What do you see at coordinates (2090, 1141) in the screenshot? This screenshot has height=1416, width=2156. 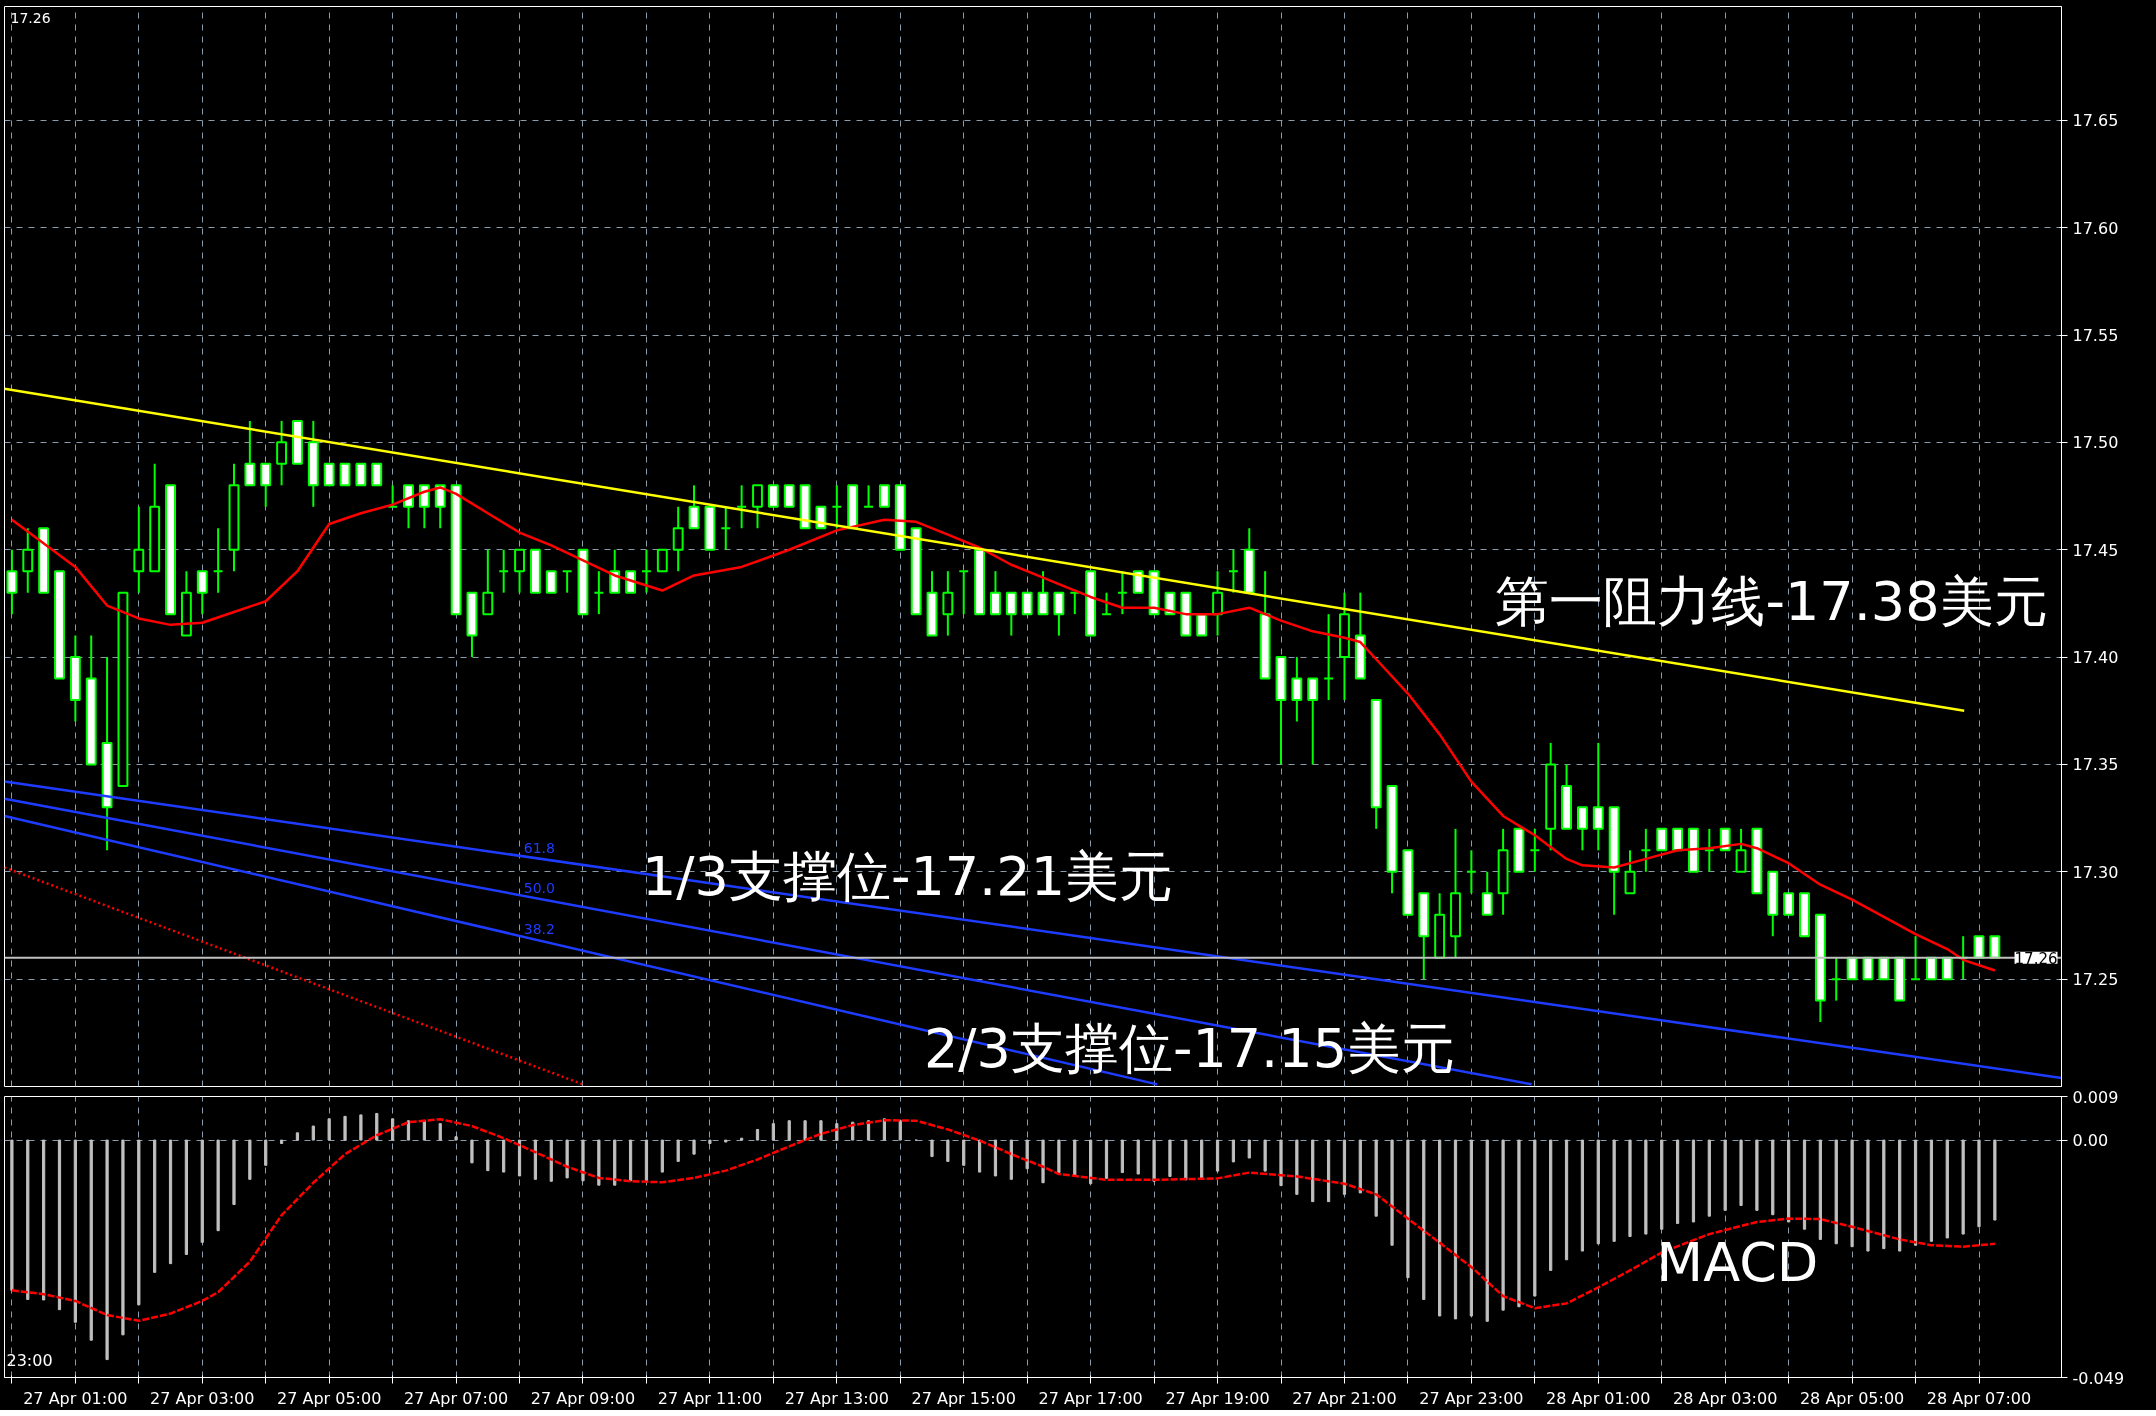 I see `y-tick-label: 0.00` at bounding box center [2090, 1141].